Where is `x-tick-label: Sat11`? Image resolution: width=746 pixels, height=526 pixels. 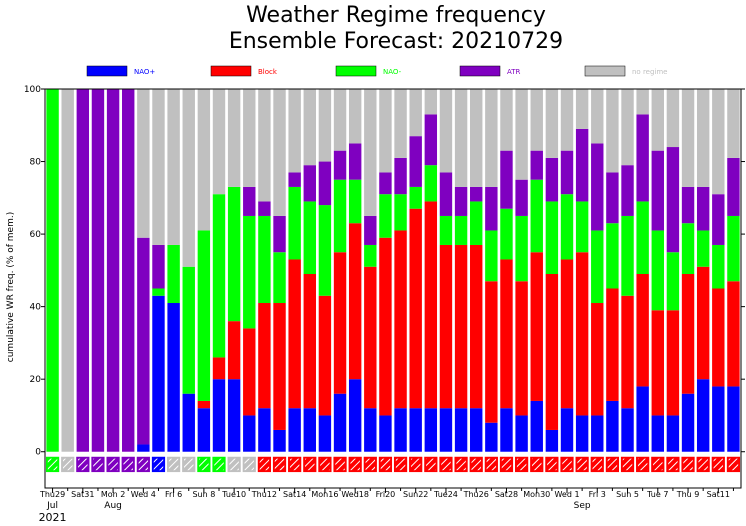
x-tick-label: Sat11 is located at coordinates (718, 494).